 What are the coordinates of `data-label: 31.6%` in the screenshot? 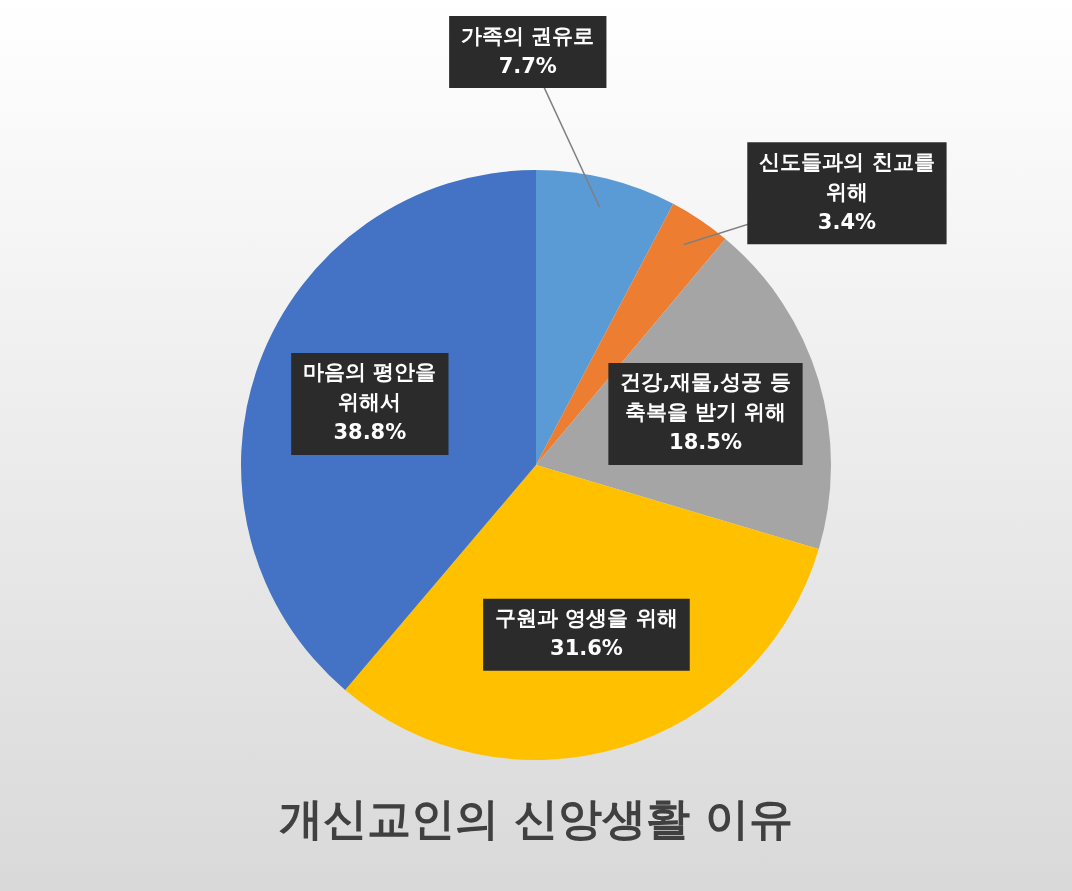 It's located at (586, 648).